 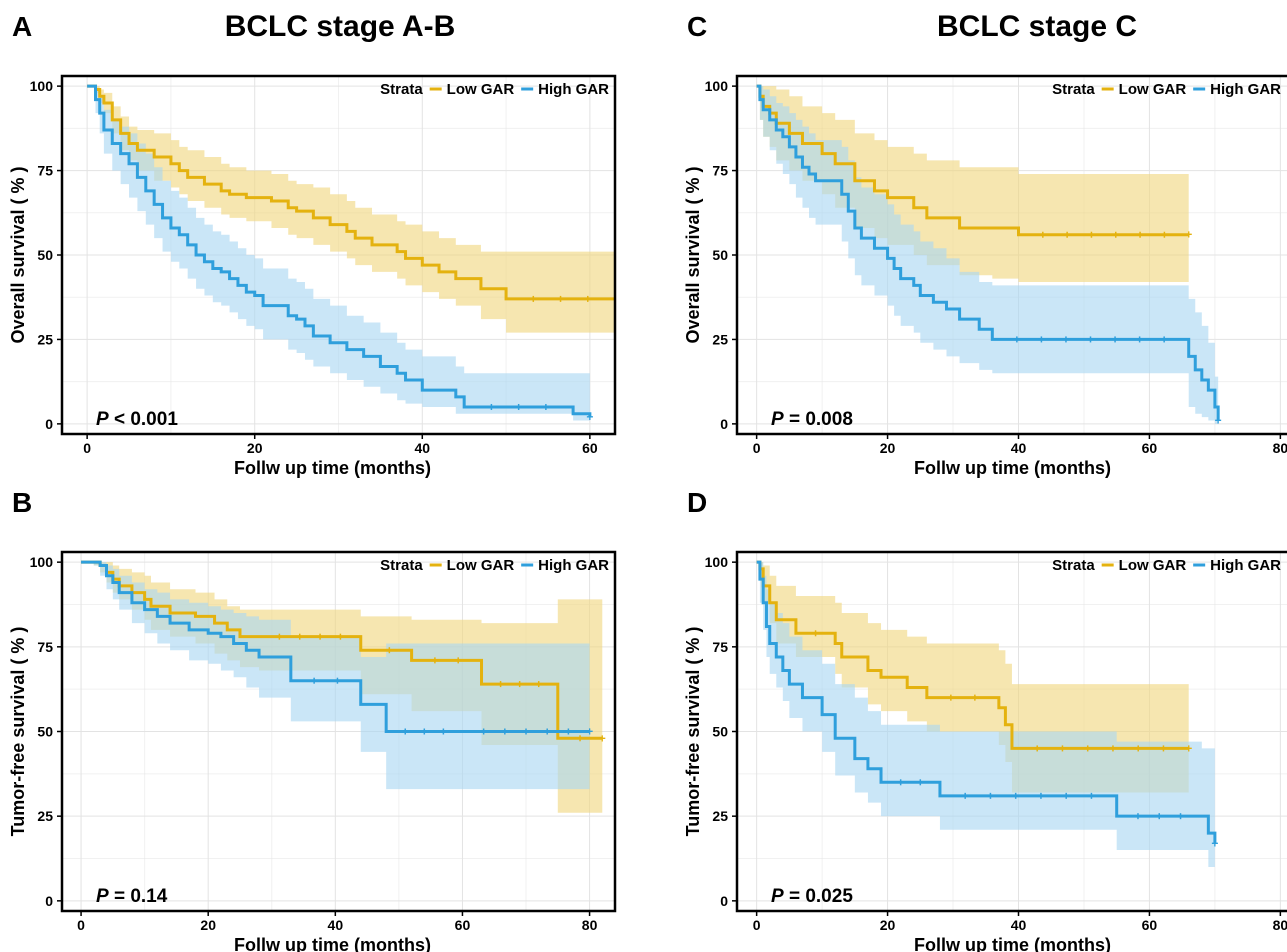 What do you see at coordinates (22, 502) in the screenshot?
I see `panel-letter: B` at bounding box center [22, 502].